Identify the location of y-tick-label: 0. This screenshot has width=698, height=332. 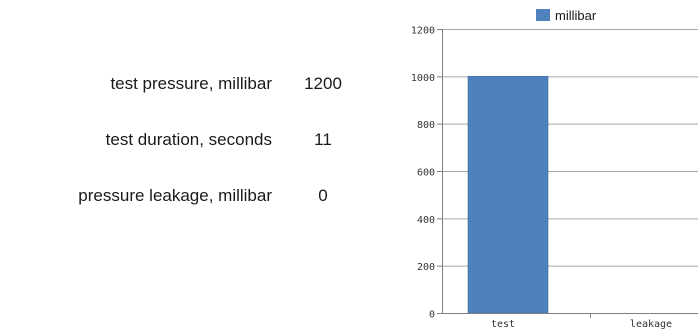
(432, 315).